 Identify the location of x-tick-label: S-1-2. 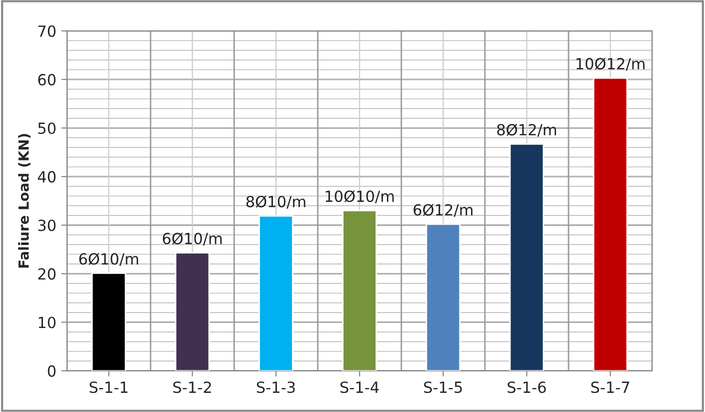
(192, 387).